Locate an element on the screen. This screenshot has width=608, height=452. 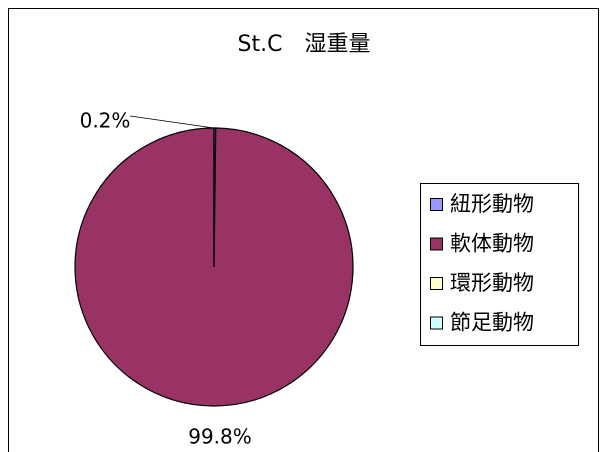
data-label: 99.8% is located at coordinates (220, 437).